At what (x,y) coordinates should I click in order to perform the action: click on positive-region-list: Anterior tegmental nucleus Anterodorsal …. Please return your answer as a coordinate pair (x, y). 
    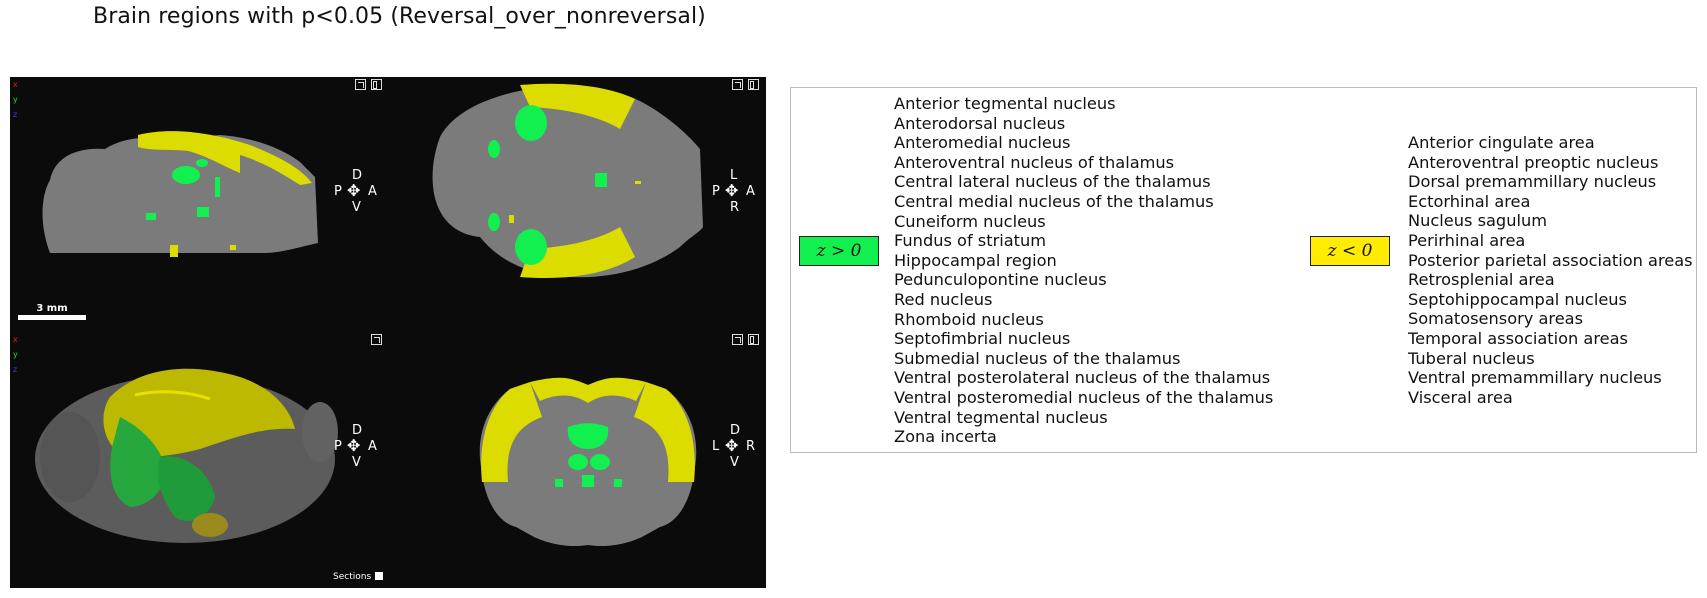
    Looking at the image, I should click on (1083, 270).